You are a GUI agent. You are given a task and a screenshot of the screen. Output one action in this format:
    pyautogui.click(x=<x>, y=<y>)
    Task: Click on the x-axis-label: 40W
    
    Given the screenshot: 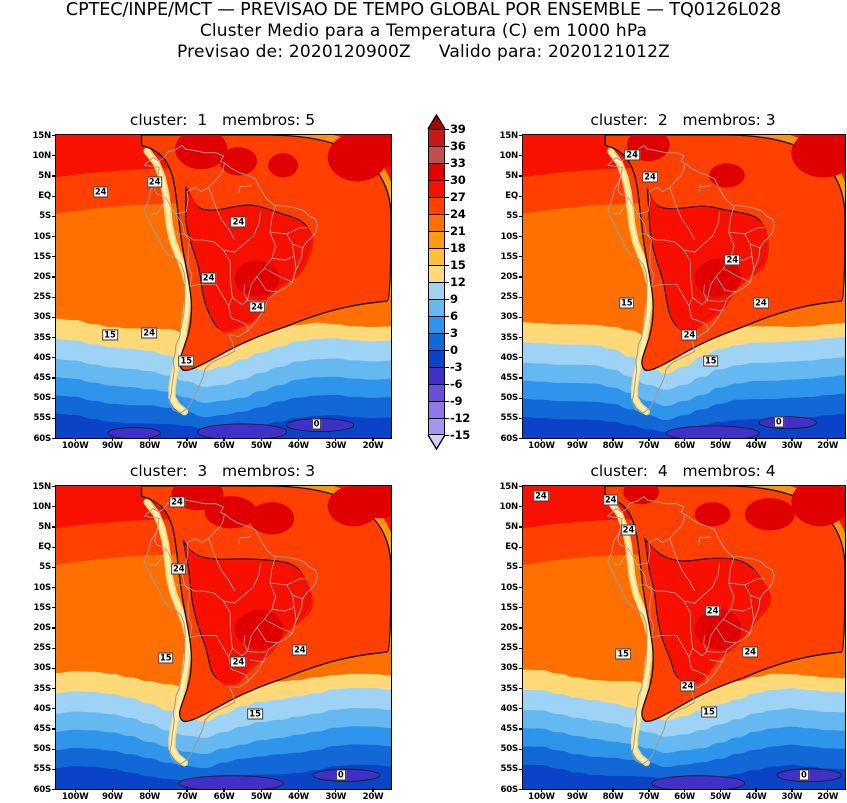 What is the action you would take?
    pyautogui.click(x=756, y=445)
    